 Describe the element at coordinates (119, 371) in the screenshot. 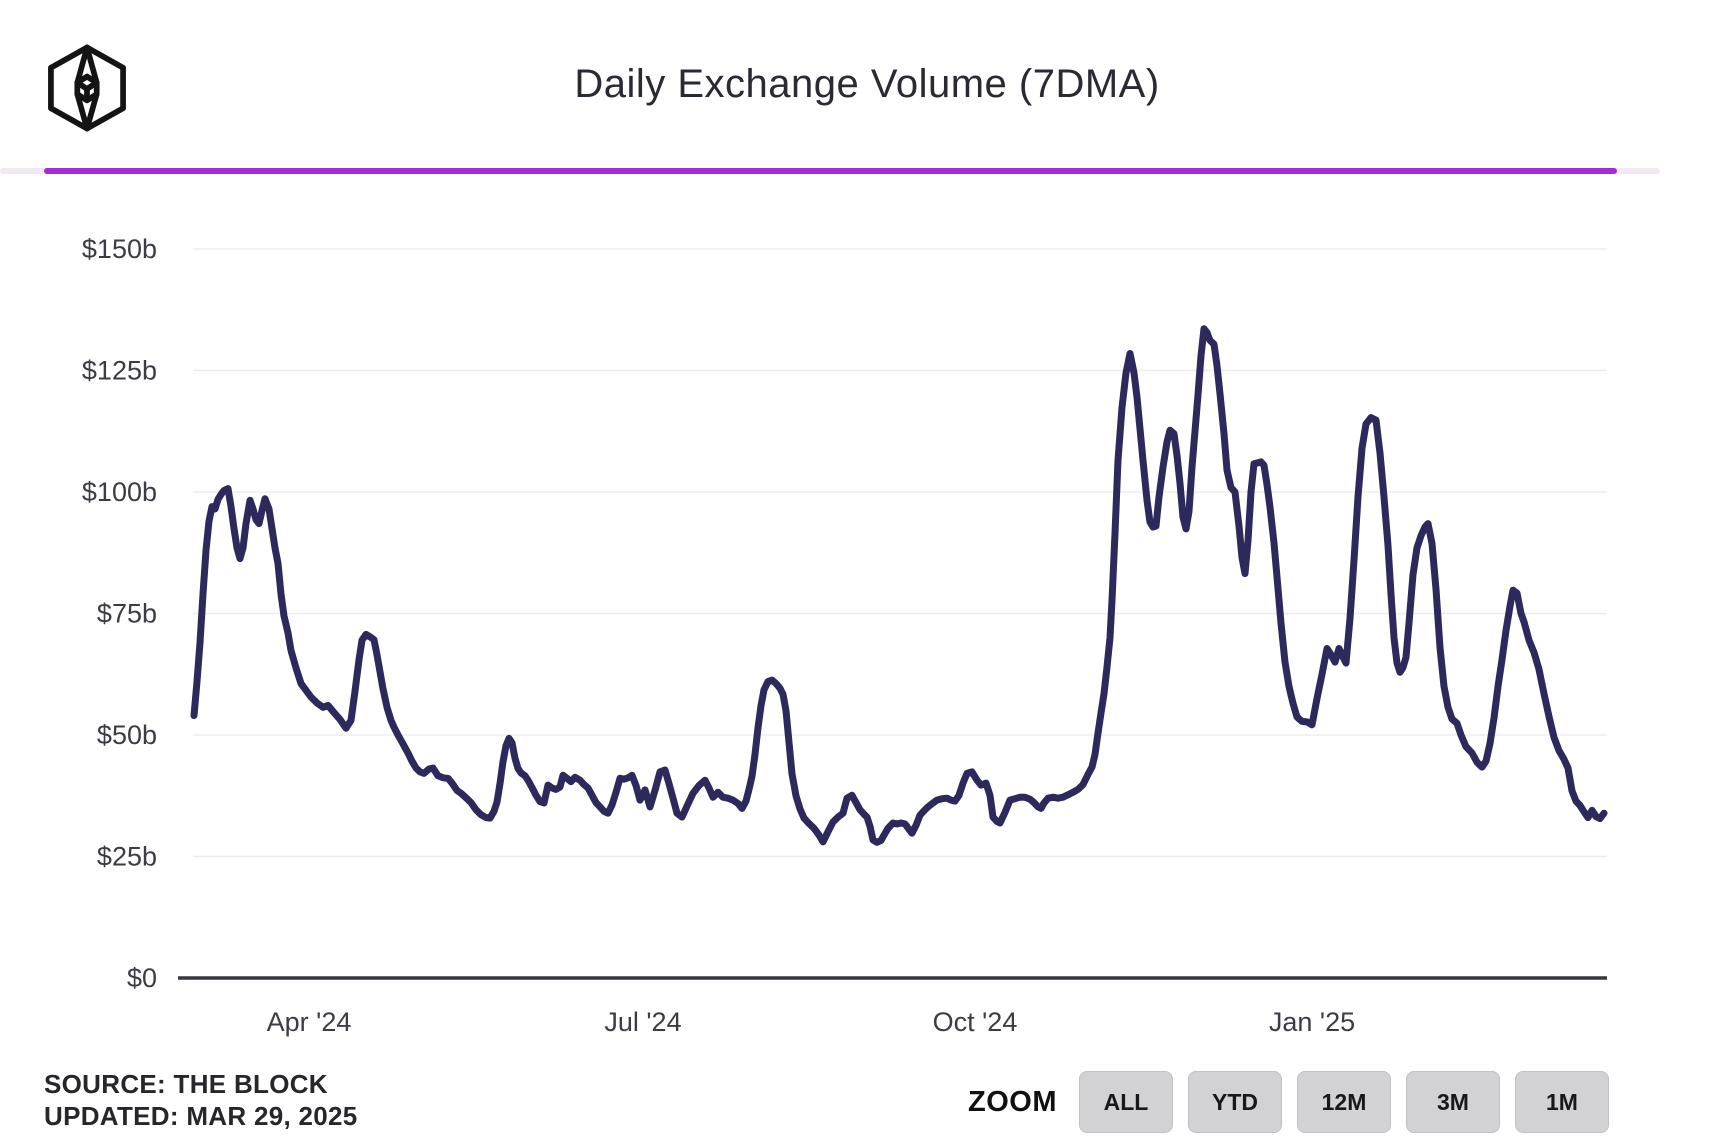

I see `y-axis-label-125: $125b` at that location.